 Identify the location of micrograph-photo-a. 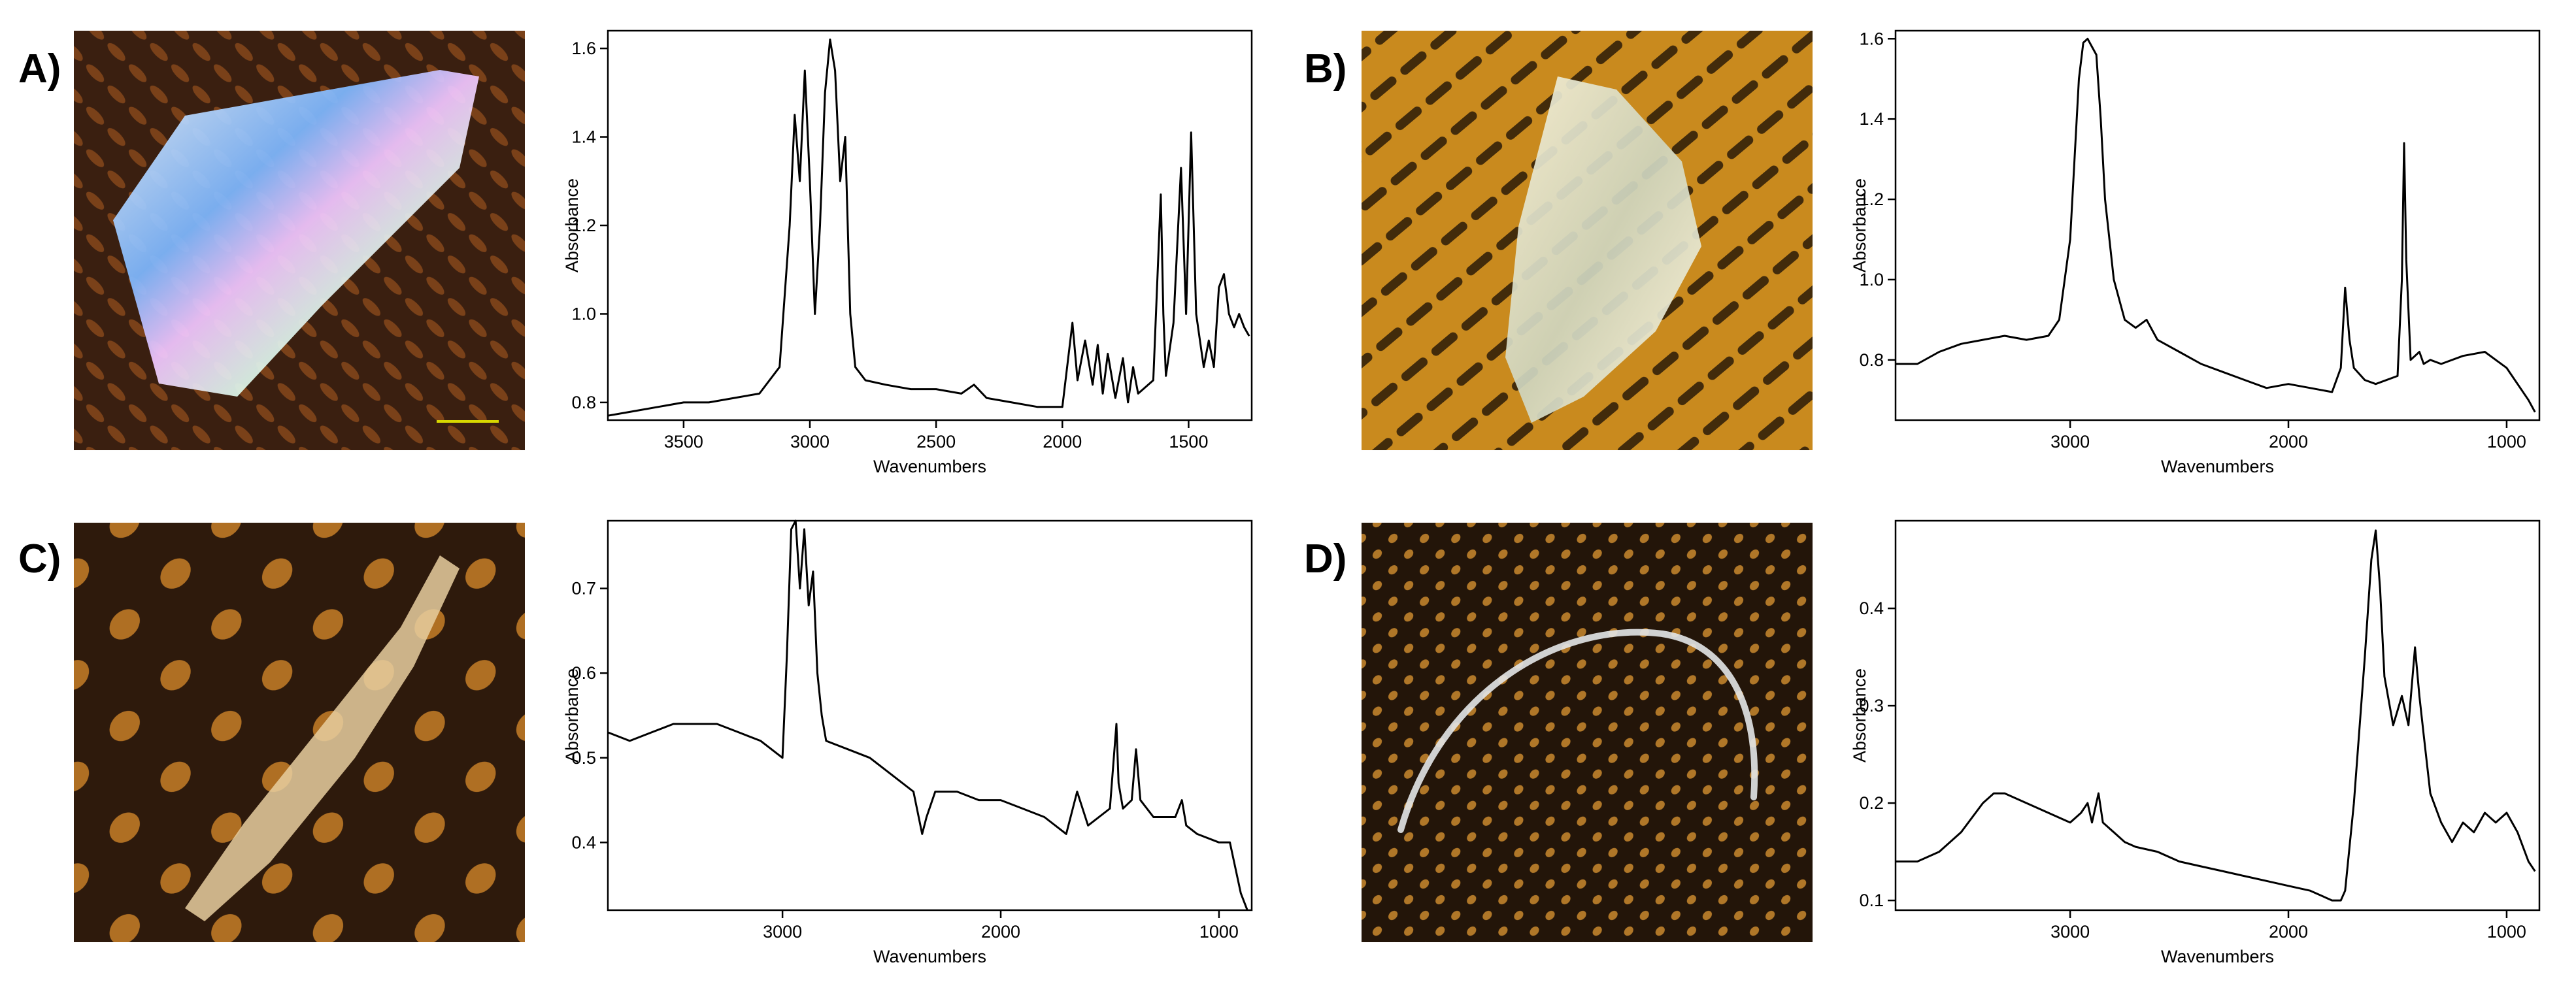
(300, 240).